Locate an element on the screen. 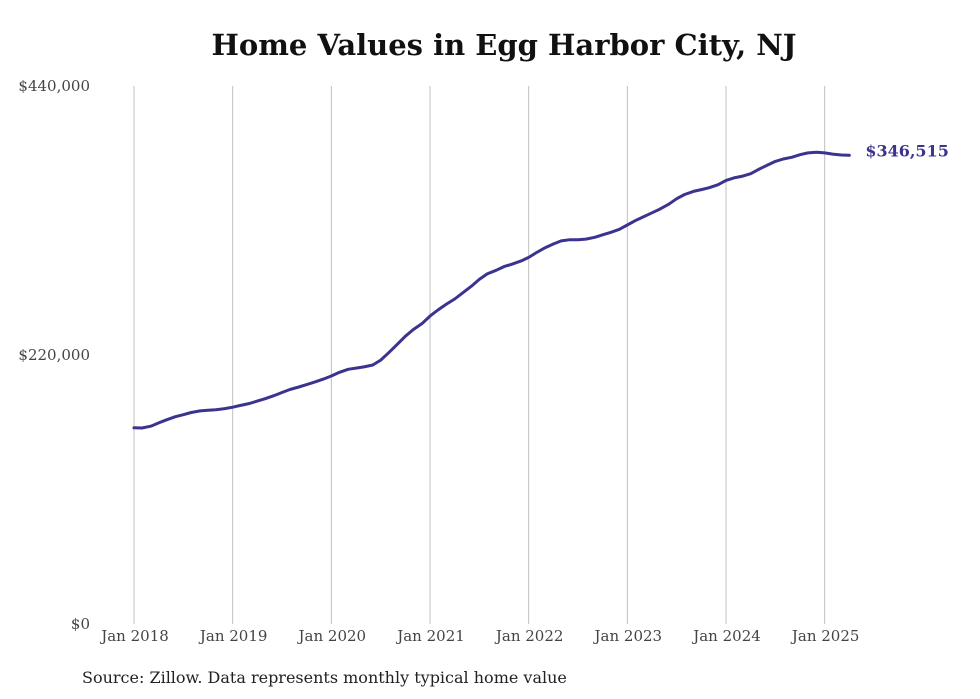  annotations: $346,515 is located at coordinates (907, 150).